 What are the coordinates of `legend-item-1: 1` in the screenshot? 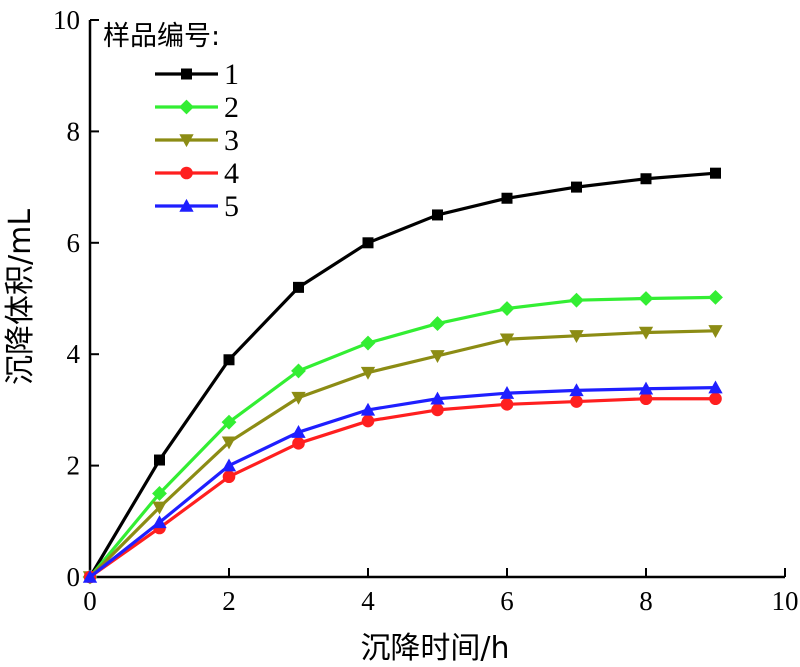 It's located at (197, 74).